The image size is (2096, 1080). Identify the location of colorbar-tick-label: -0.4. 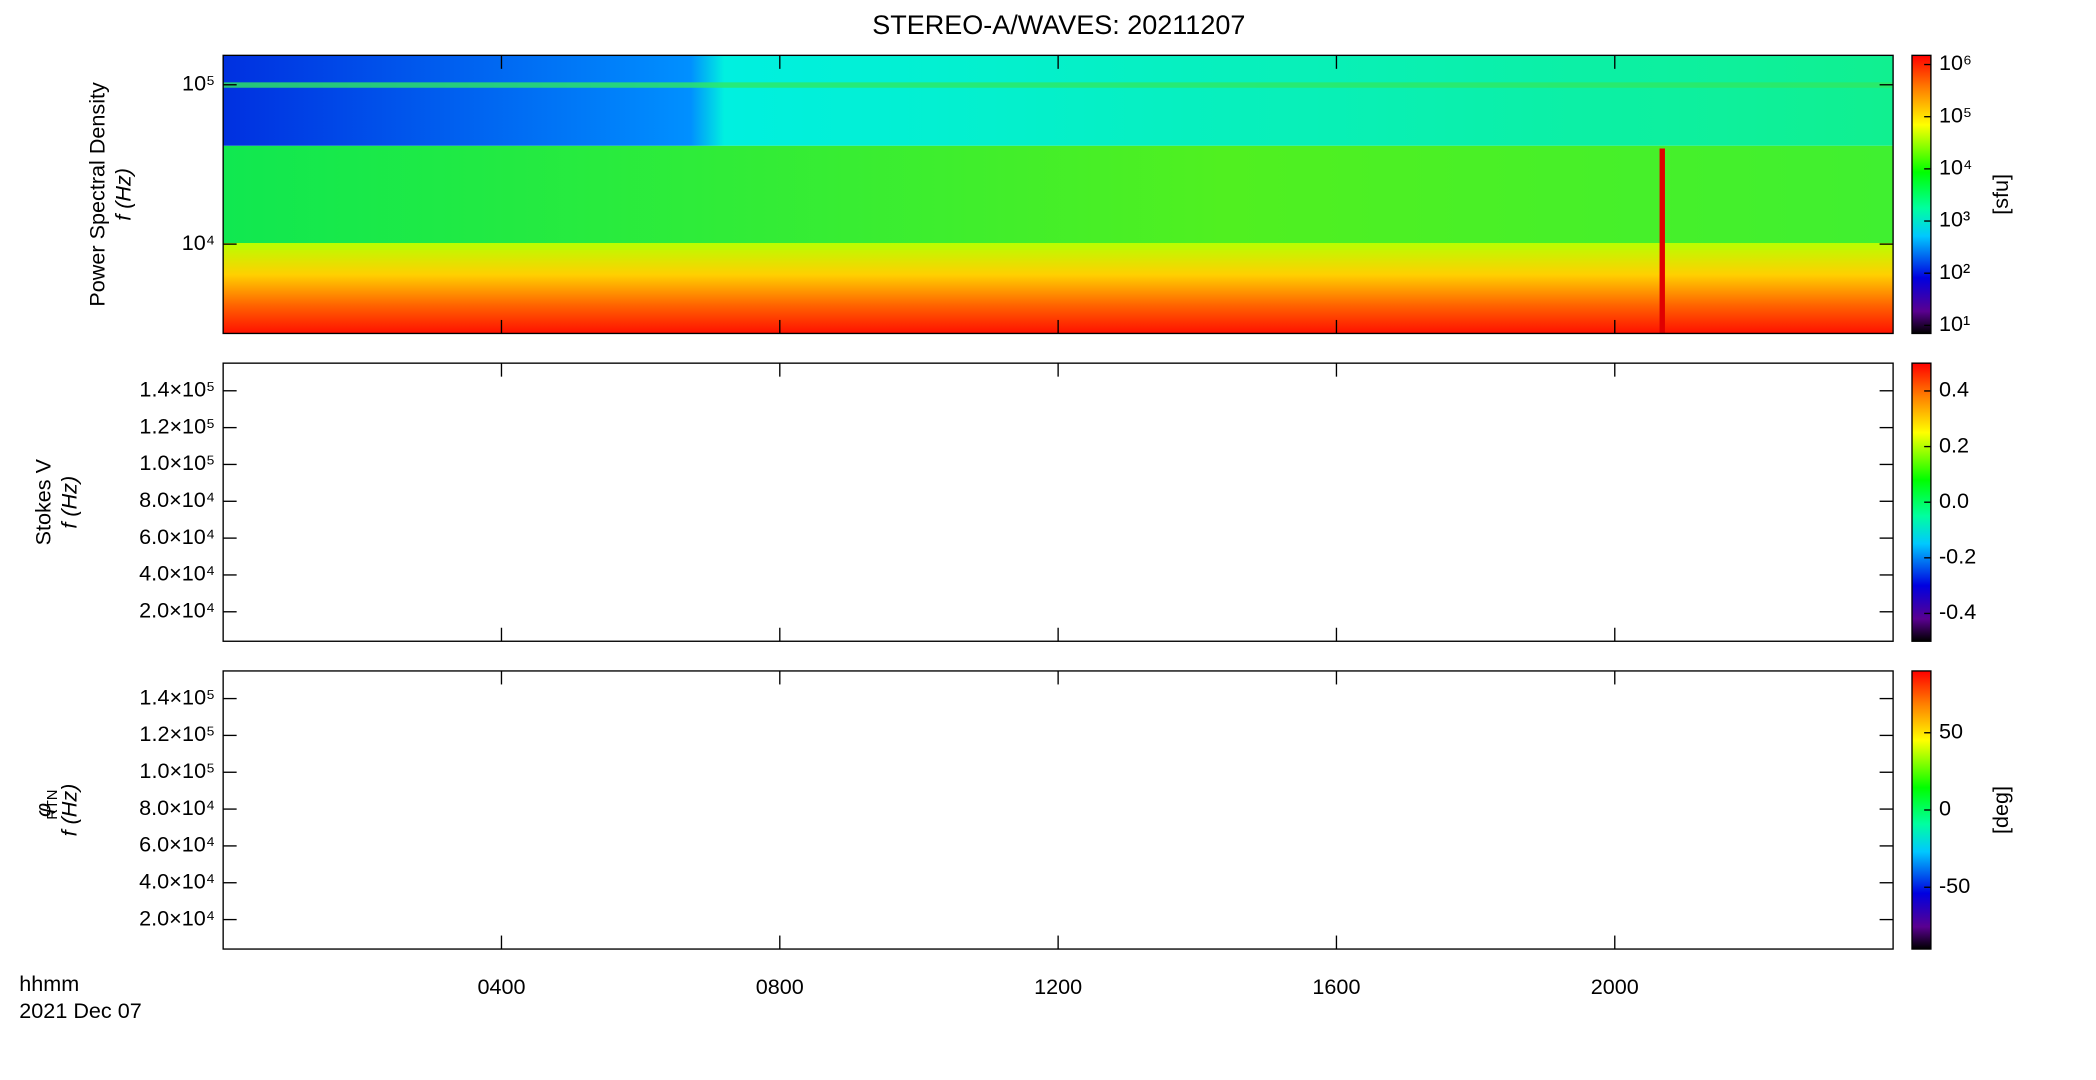
(1957, 611).